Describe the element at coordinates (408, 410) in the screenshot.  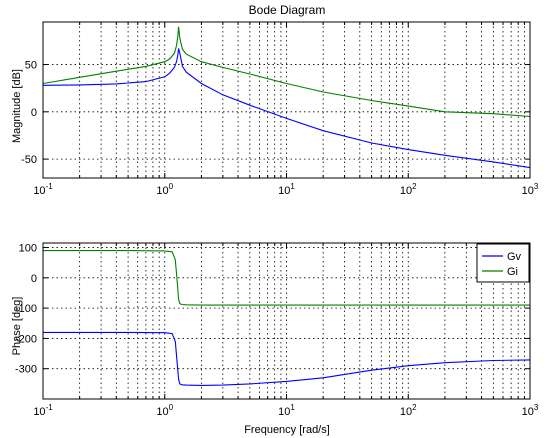
I see `phase-x-tick-label: 10²` at that location.